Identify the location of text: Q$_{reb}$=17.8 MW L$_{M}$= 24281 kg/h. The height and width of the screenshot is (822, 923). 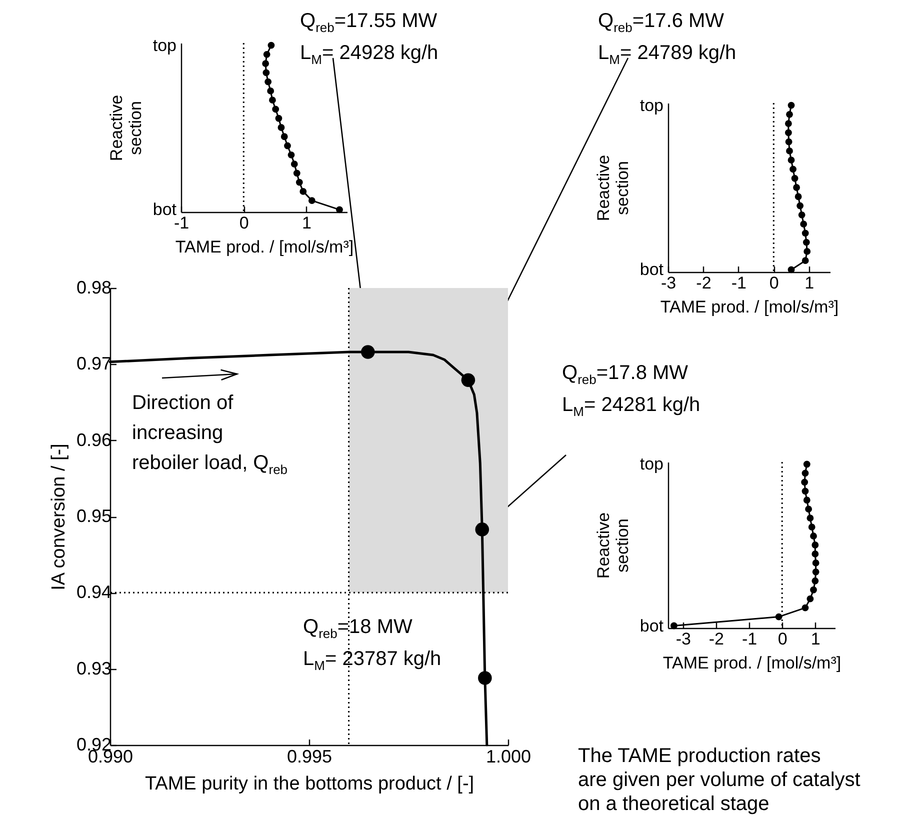
(631, 390).